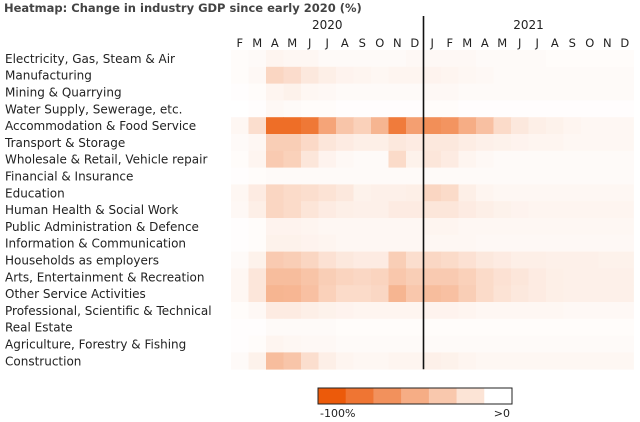  I want to click on month-label: F, so click(239, 43).